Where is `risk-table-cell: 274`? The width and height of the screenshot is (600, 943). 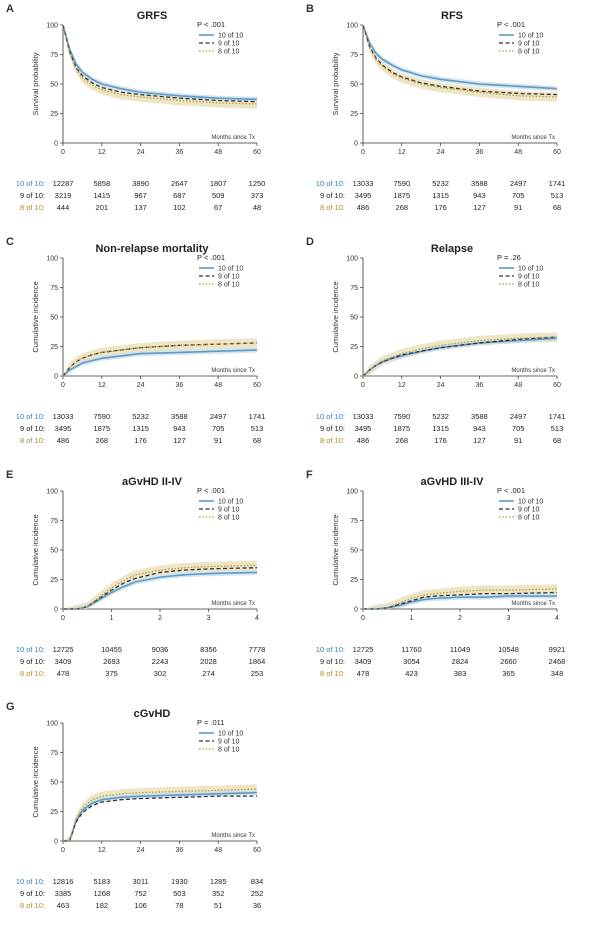 risk-table-cell: 274 is located at coordinates (208, 673).